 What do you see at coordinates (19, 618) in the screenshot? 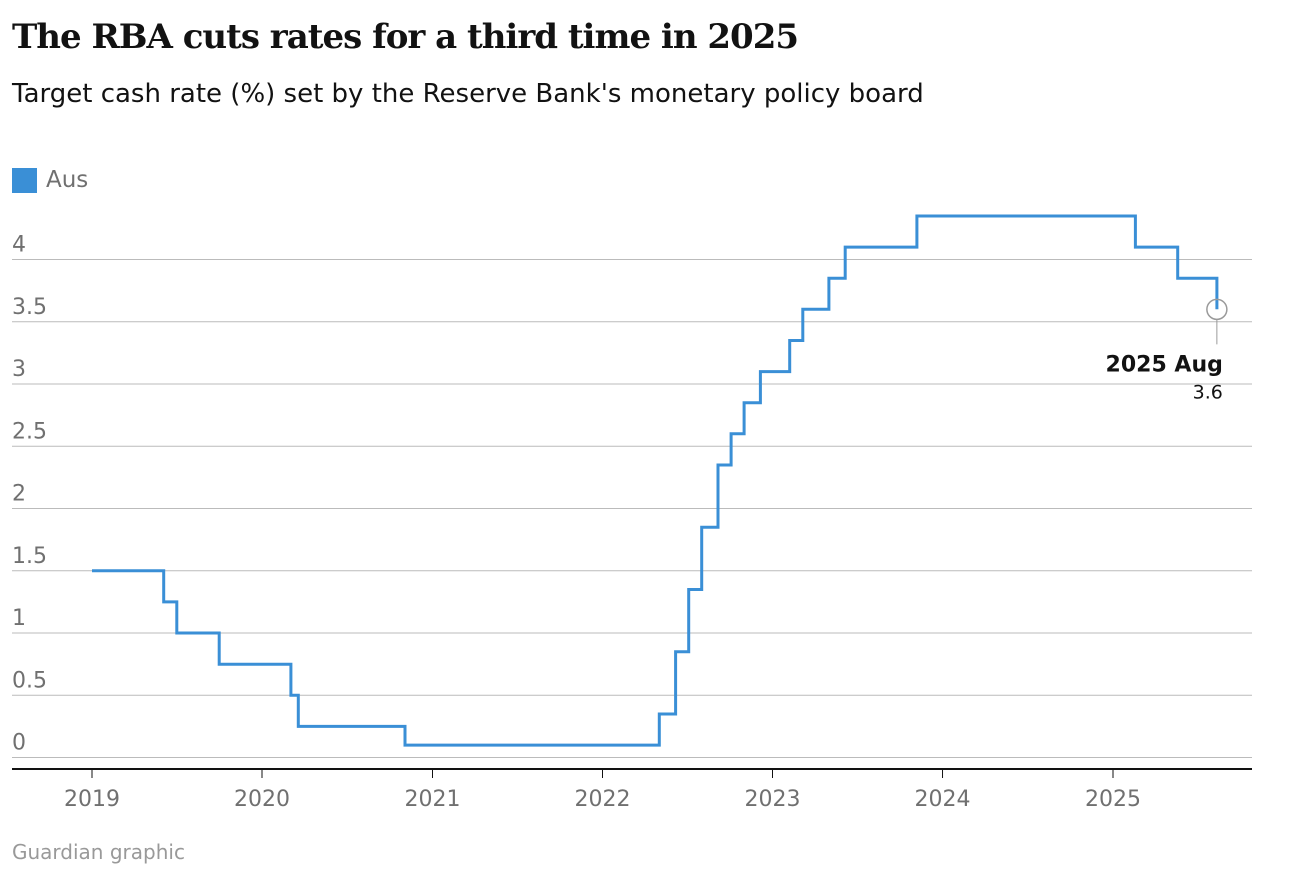
I see `y-tick-label: 1` at bounding box center [19, 618].